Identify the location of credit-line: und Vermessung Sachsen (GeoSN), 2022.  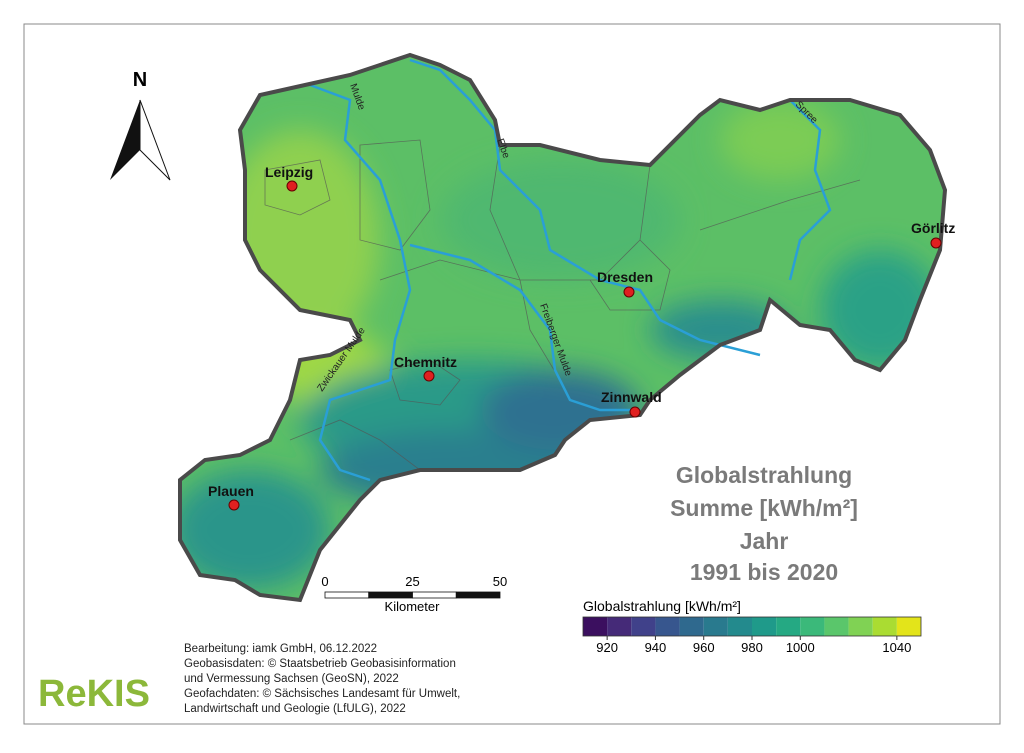
(291, 679).